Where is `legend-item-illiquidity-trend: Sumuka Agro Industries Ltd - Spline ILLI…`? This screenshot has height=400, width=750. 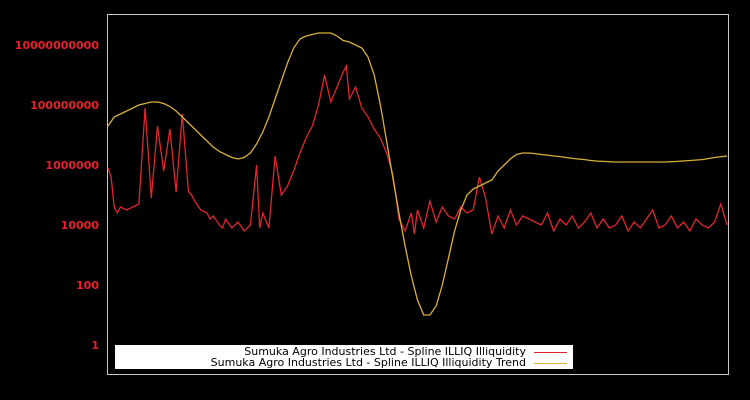
legend-item-illiquidity-trend: Sumuka Agro Industries Ltd - Spline ILLI… is located at coordinates (389, 363).